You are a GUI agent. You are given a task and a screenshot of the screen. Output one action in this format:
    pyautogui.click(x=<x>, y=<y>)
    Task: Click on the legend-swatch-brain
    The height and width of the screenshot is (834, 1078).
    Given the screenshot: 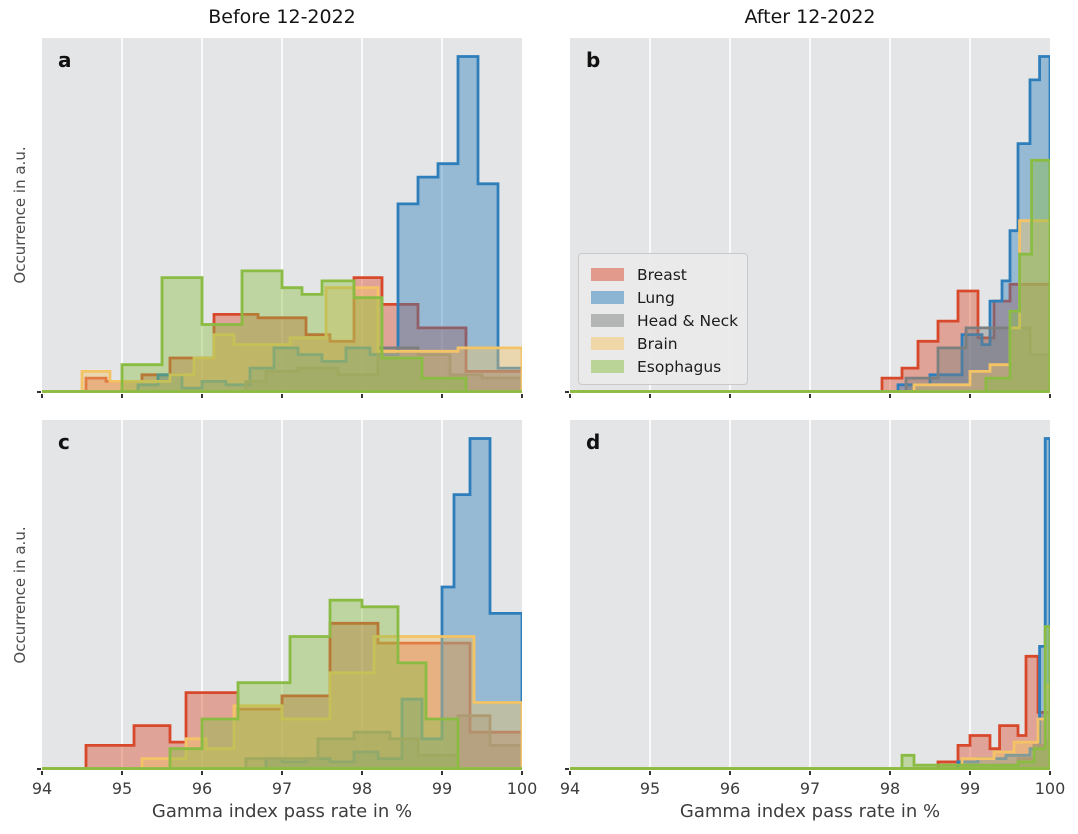 What is the action you would take?
    pyautogui.click(x=607, y=343)
    